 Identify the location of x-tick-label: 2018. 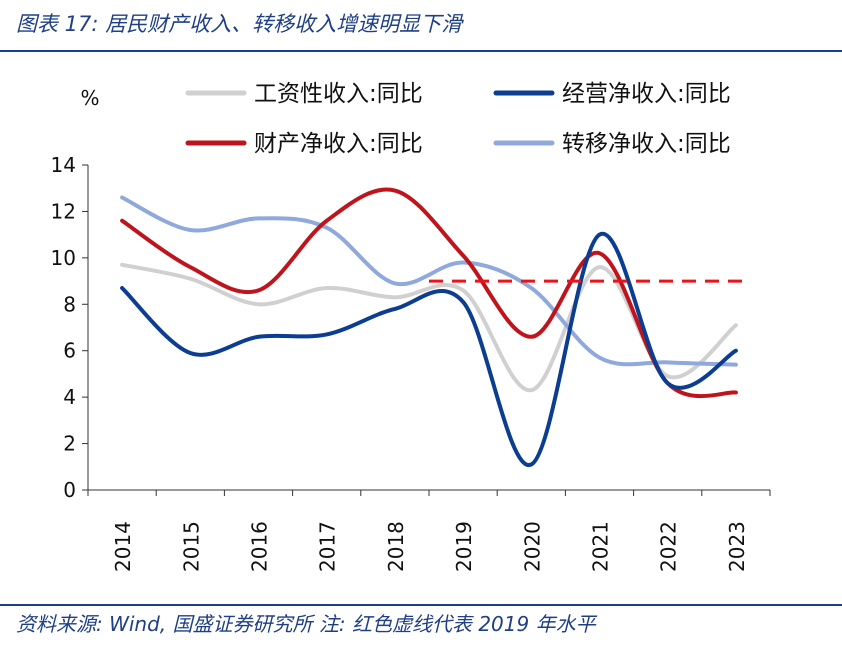
(396, 546).